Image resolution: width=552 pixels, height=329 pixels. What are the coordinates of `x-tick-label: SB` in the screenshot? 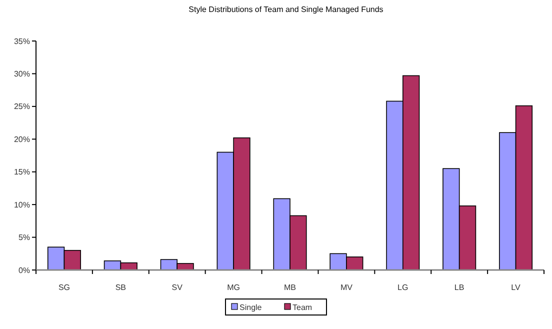 It's located at (120, 287).